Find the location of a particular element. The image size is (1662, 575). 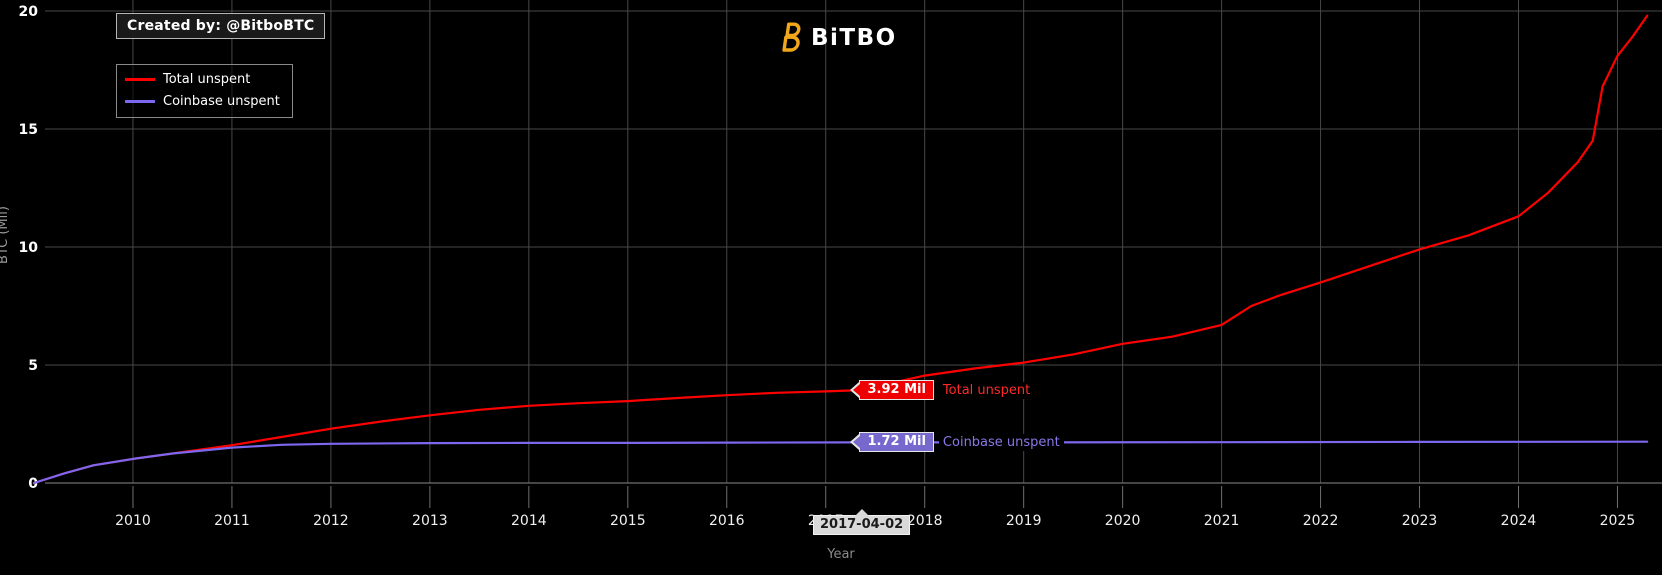

x-axis-tick-label: 2014 is located at coordinates (529, 521).